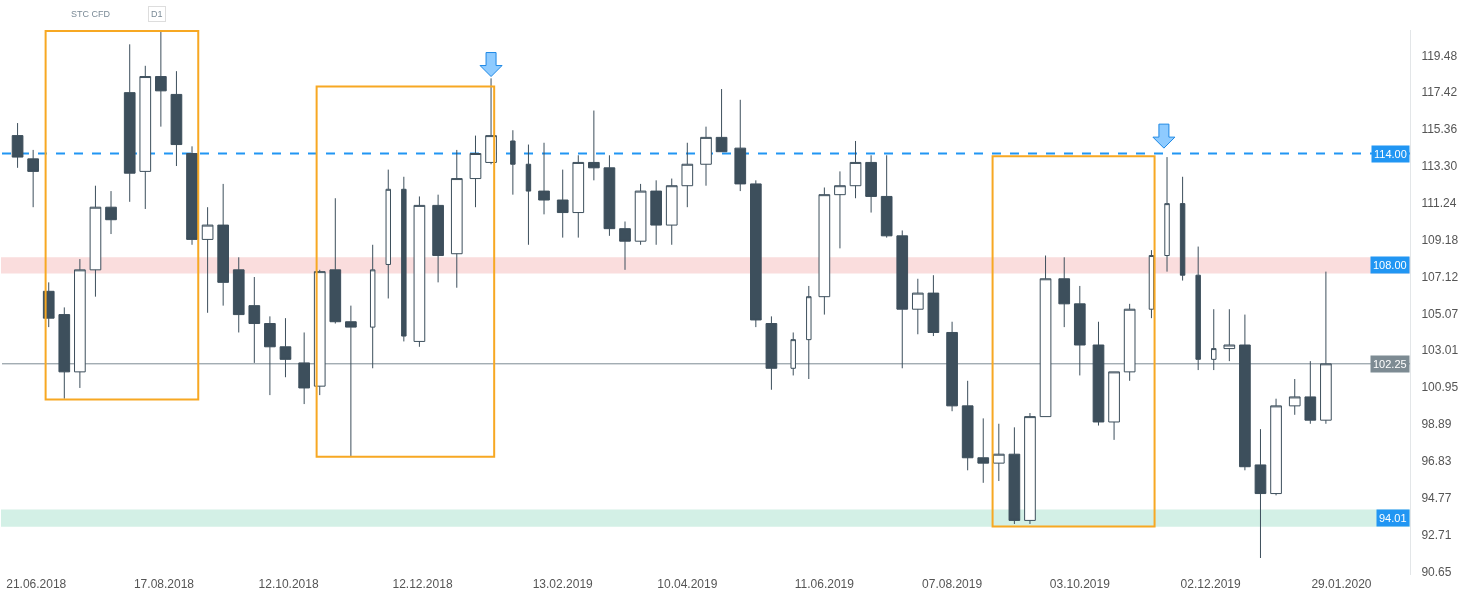  What do you see at coordinates (952, 584) in the screenshot?
I see `x-tick-label: 07.08.2019` at bounding box center [952, 584].